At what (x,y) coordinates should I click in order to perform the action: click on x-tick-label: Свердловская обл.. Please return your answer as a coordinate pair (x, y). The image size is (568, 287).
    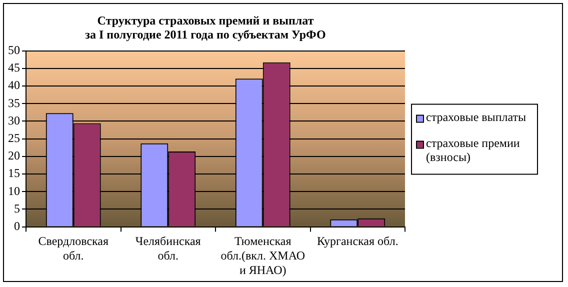
    Looking at the image, I should click on (73, 248).